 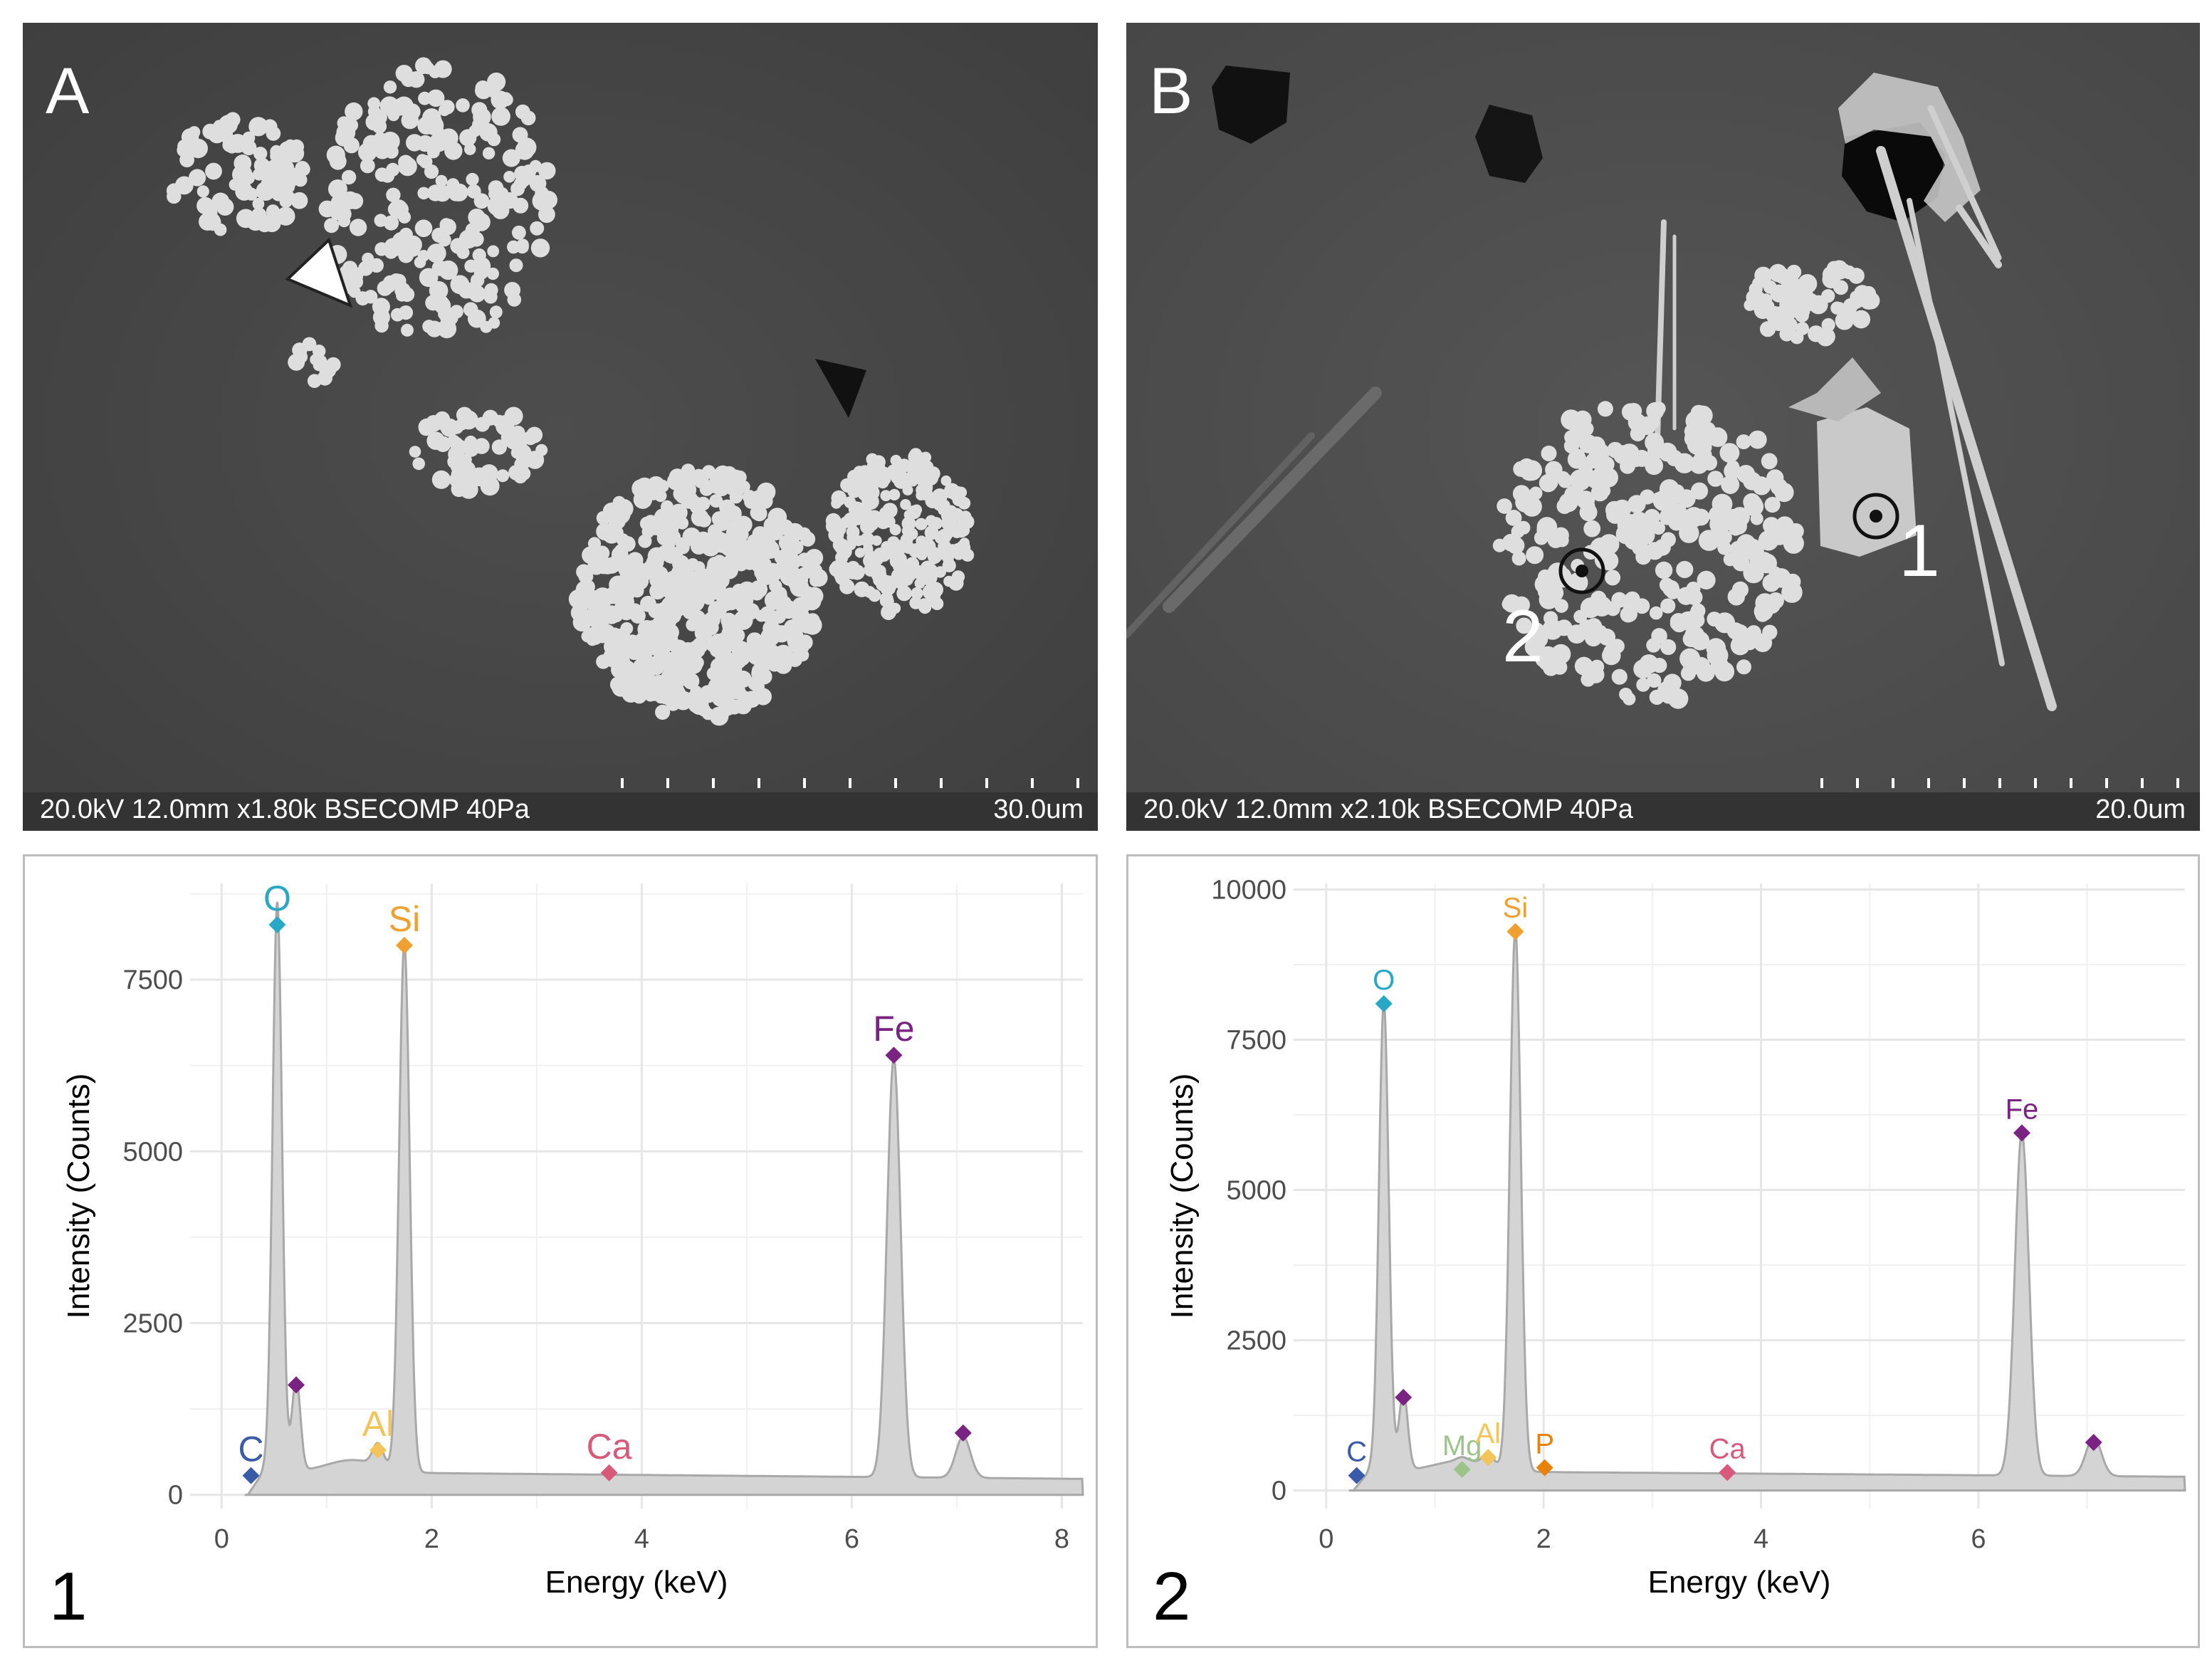 What do you see at coordinates (841, 388) in the screenshot?
I see `black-arrowhead-icon` at bounding box center [841, 388].